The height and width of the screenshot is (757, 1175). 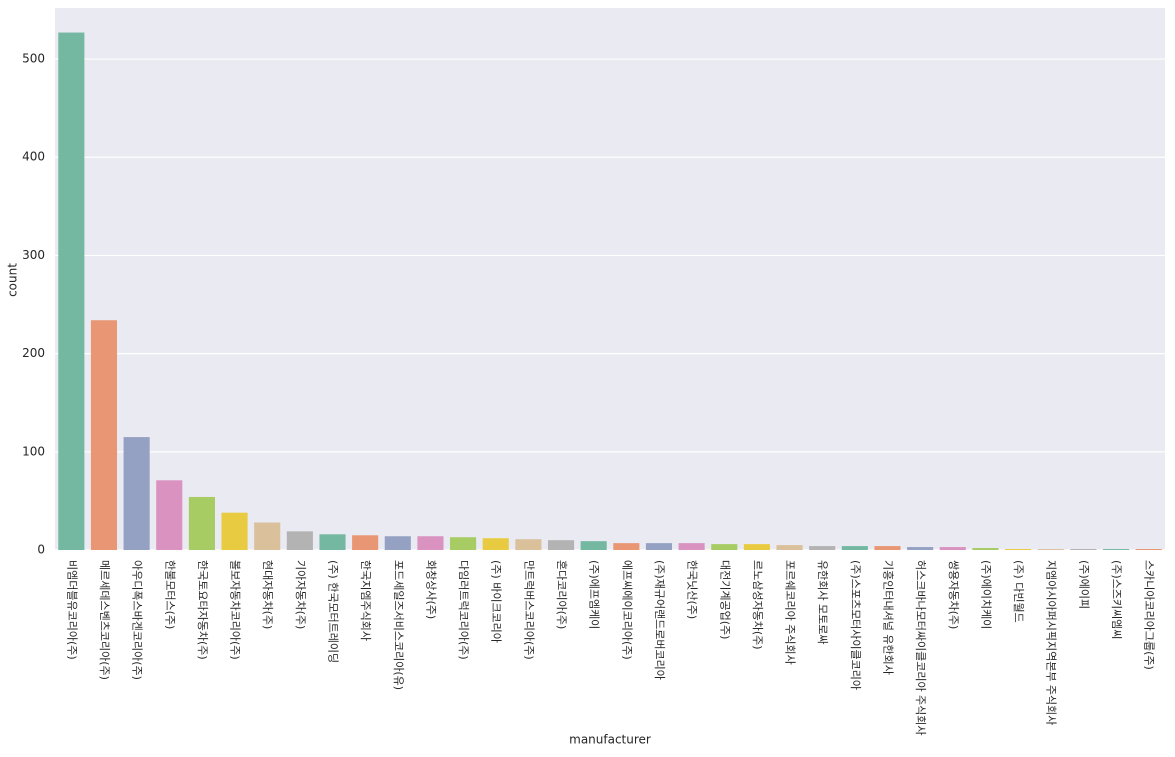 What do you see at coordinates (610, 740) in the screenshot?
I see `x-axis-label: manufacturer` at bounding box center [610, 740].